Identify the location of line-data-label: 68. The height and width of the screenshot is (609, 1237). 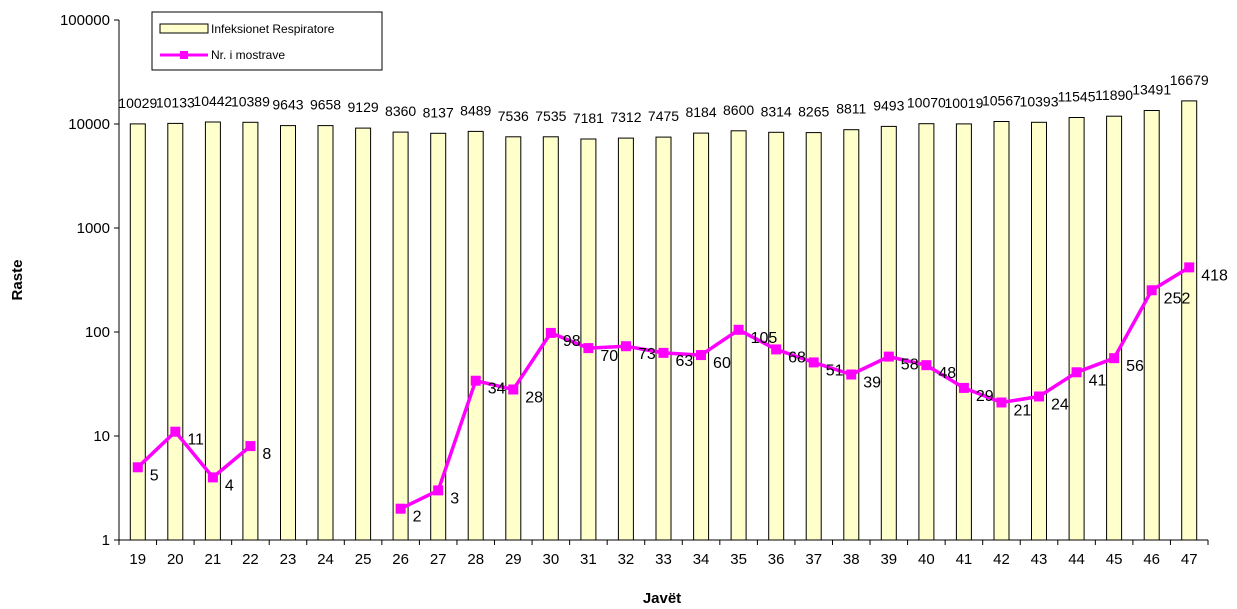
(797, 357).